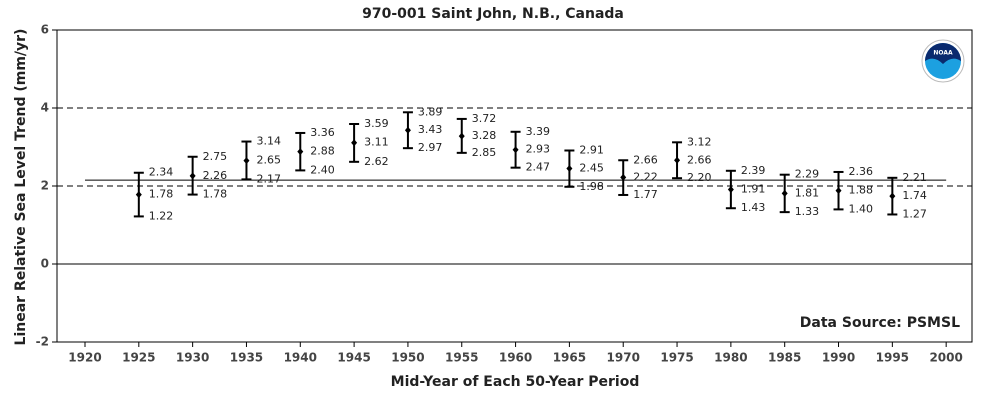  I want to click on lower-label: 2.62, so click(376, 161).